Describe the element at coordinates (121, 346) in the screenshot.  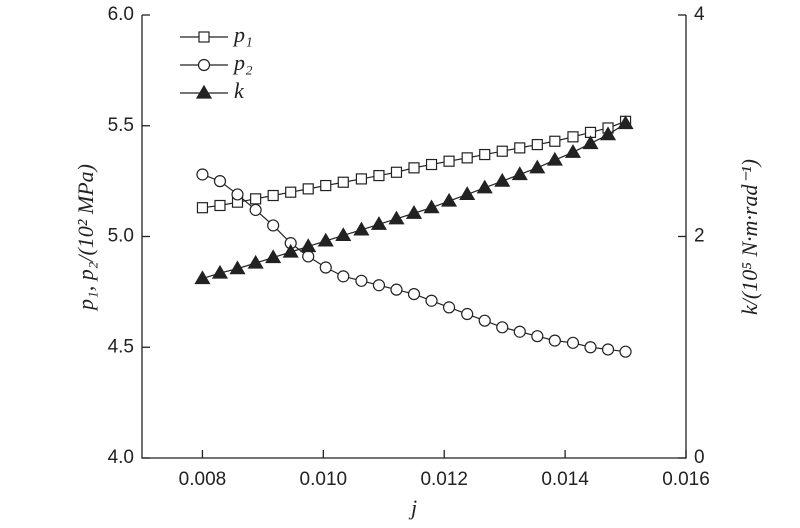
I see `y-tick-label: 4.5` at that location.